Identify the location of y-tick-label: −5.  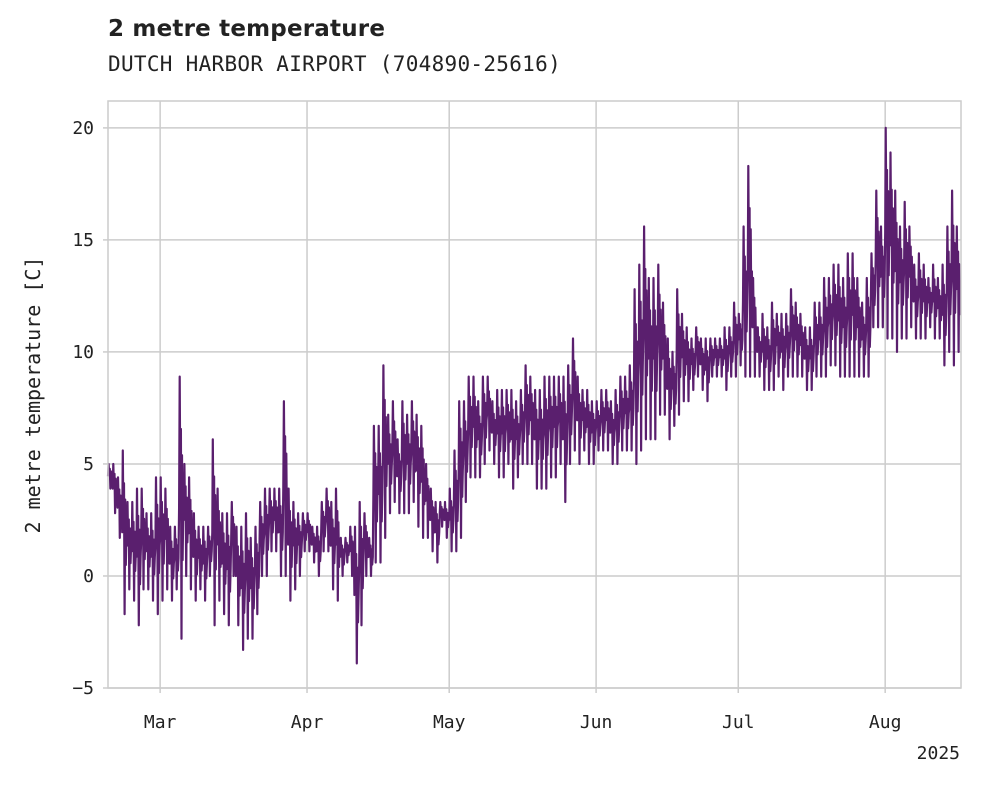
(83, 688).